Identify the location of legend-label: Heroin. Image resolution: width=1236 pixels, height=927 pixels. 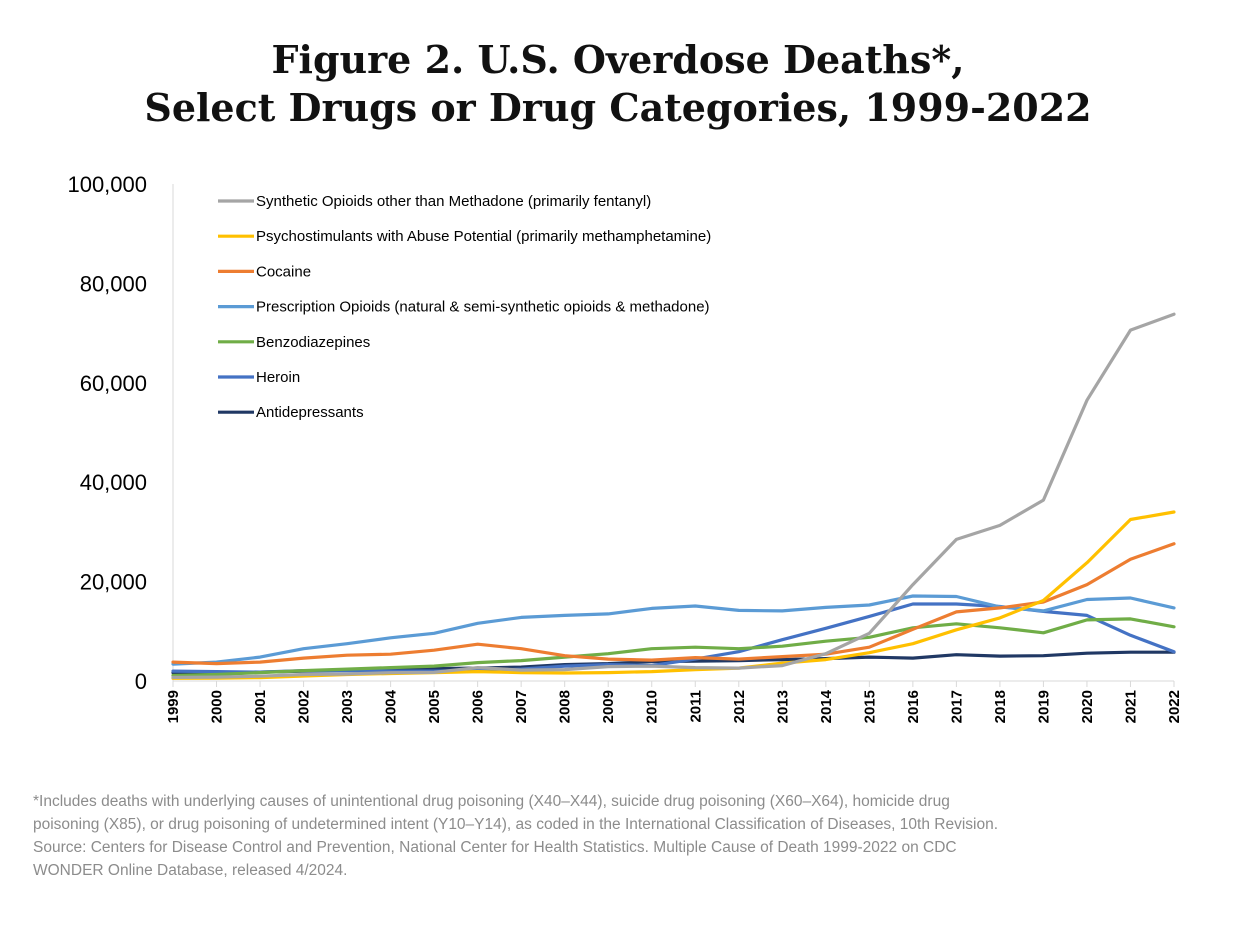
(278, 377).